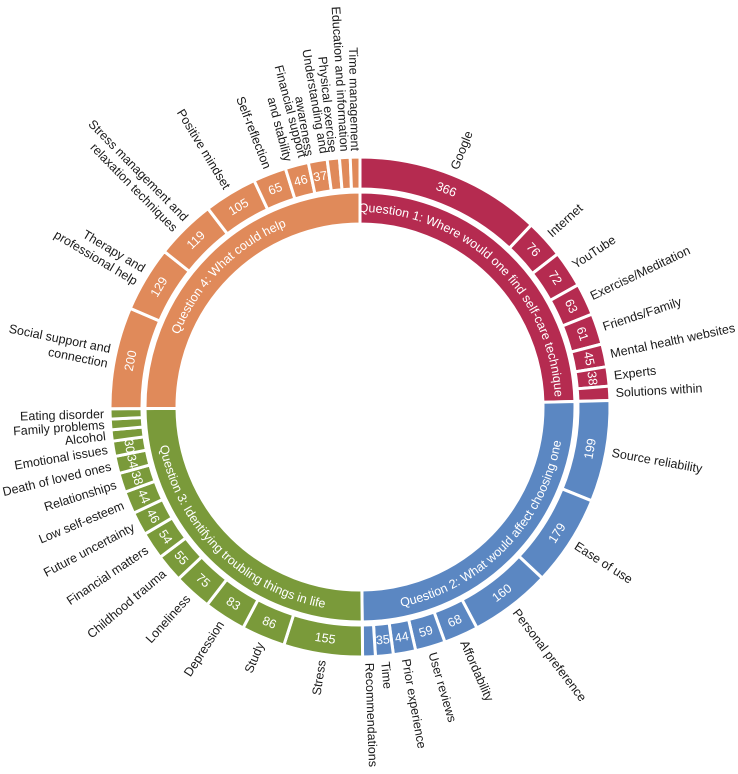 The width and height of the screenshot is (738, 774). Describe the element at coordinates (386, 675) in the screenshot. I see `category-label-time: Time` at that location.